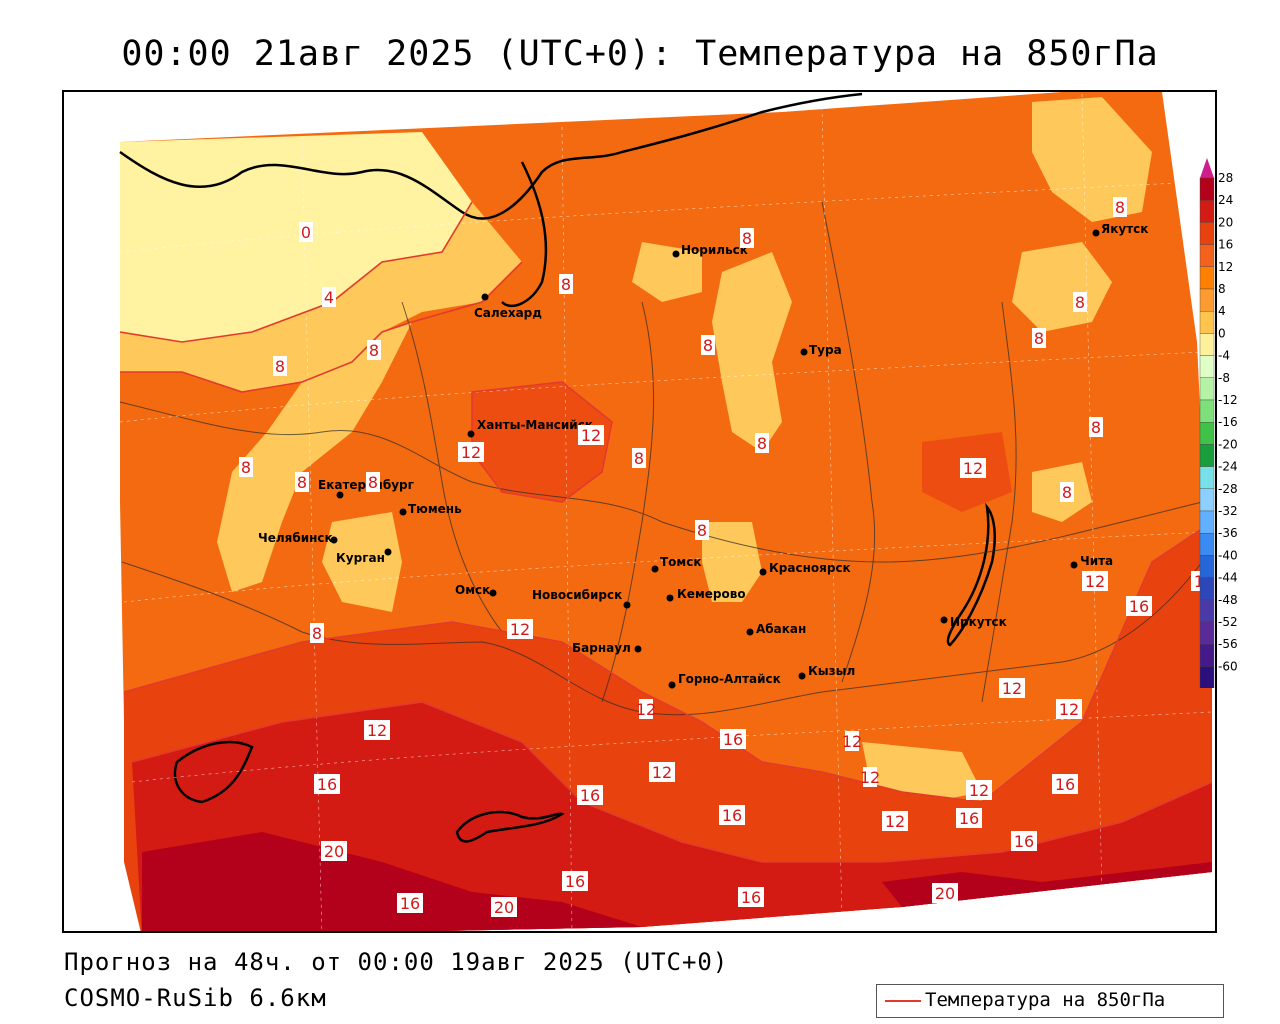 This screenshot has width=1280, height=1024. Describe the element at coordinates (1225, 178) in the screenshot. I see `colorbar-tick-label: 28` at that location.